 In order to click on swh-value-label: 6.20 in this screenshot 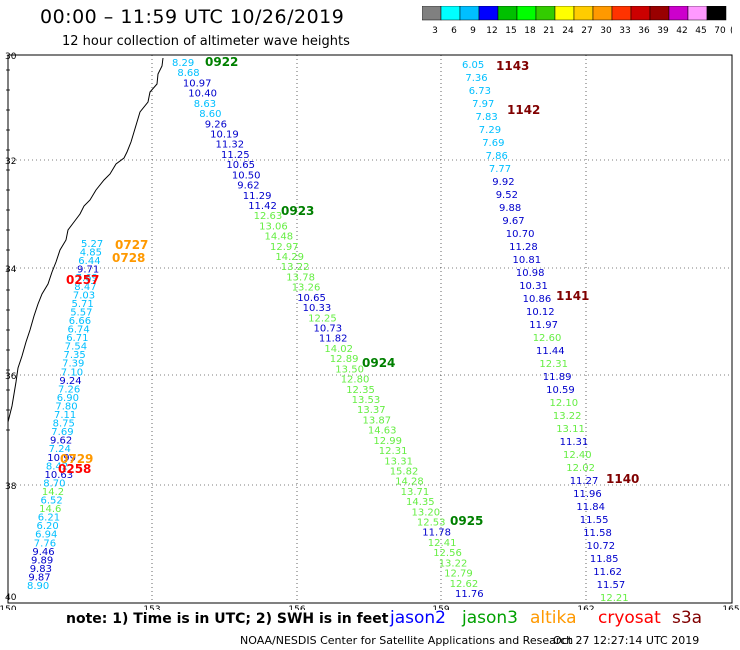, I will do `click(48, 526)`.